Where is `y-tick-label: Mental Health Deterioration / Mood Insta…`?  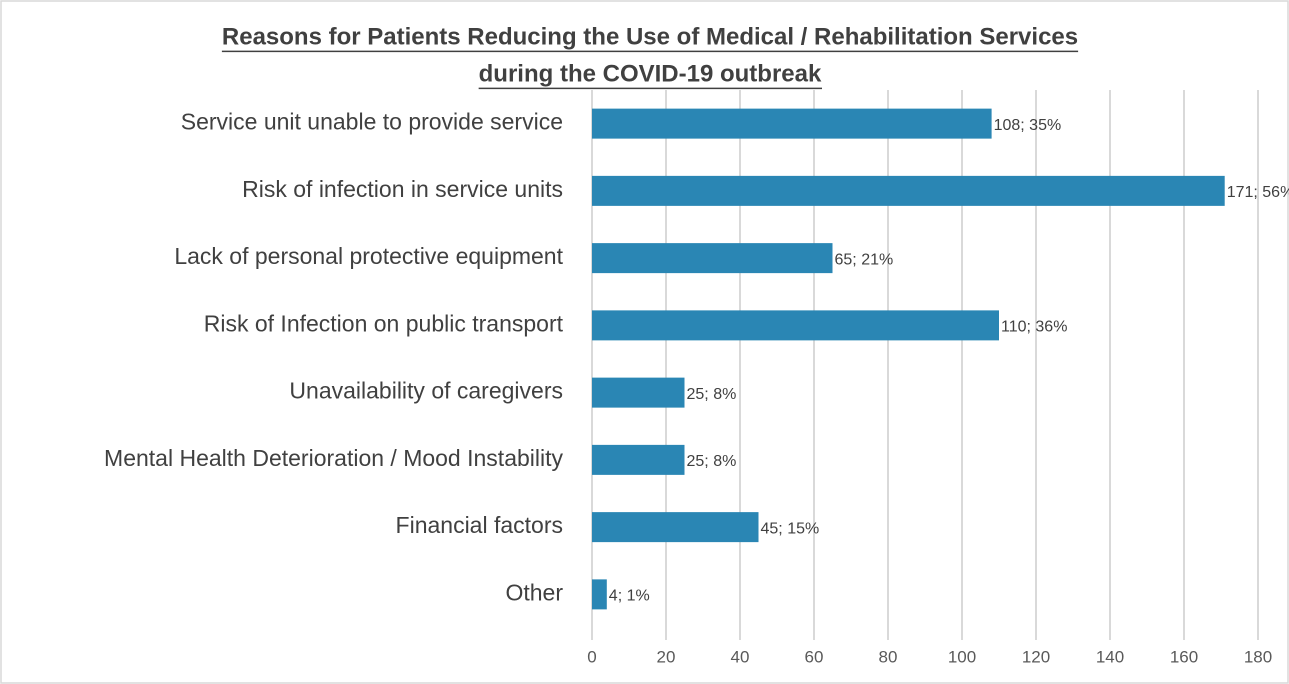
y-tick-label: Mental Health Deterioration / Mood Insta… is located at coordinates (333, 458).